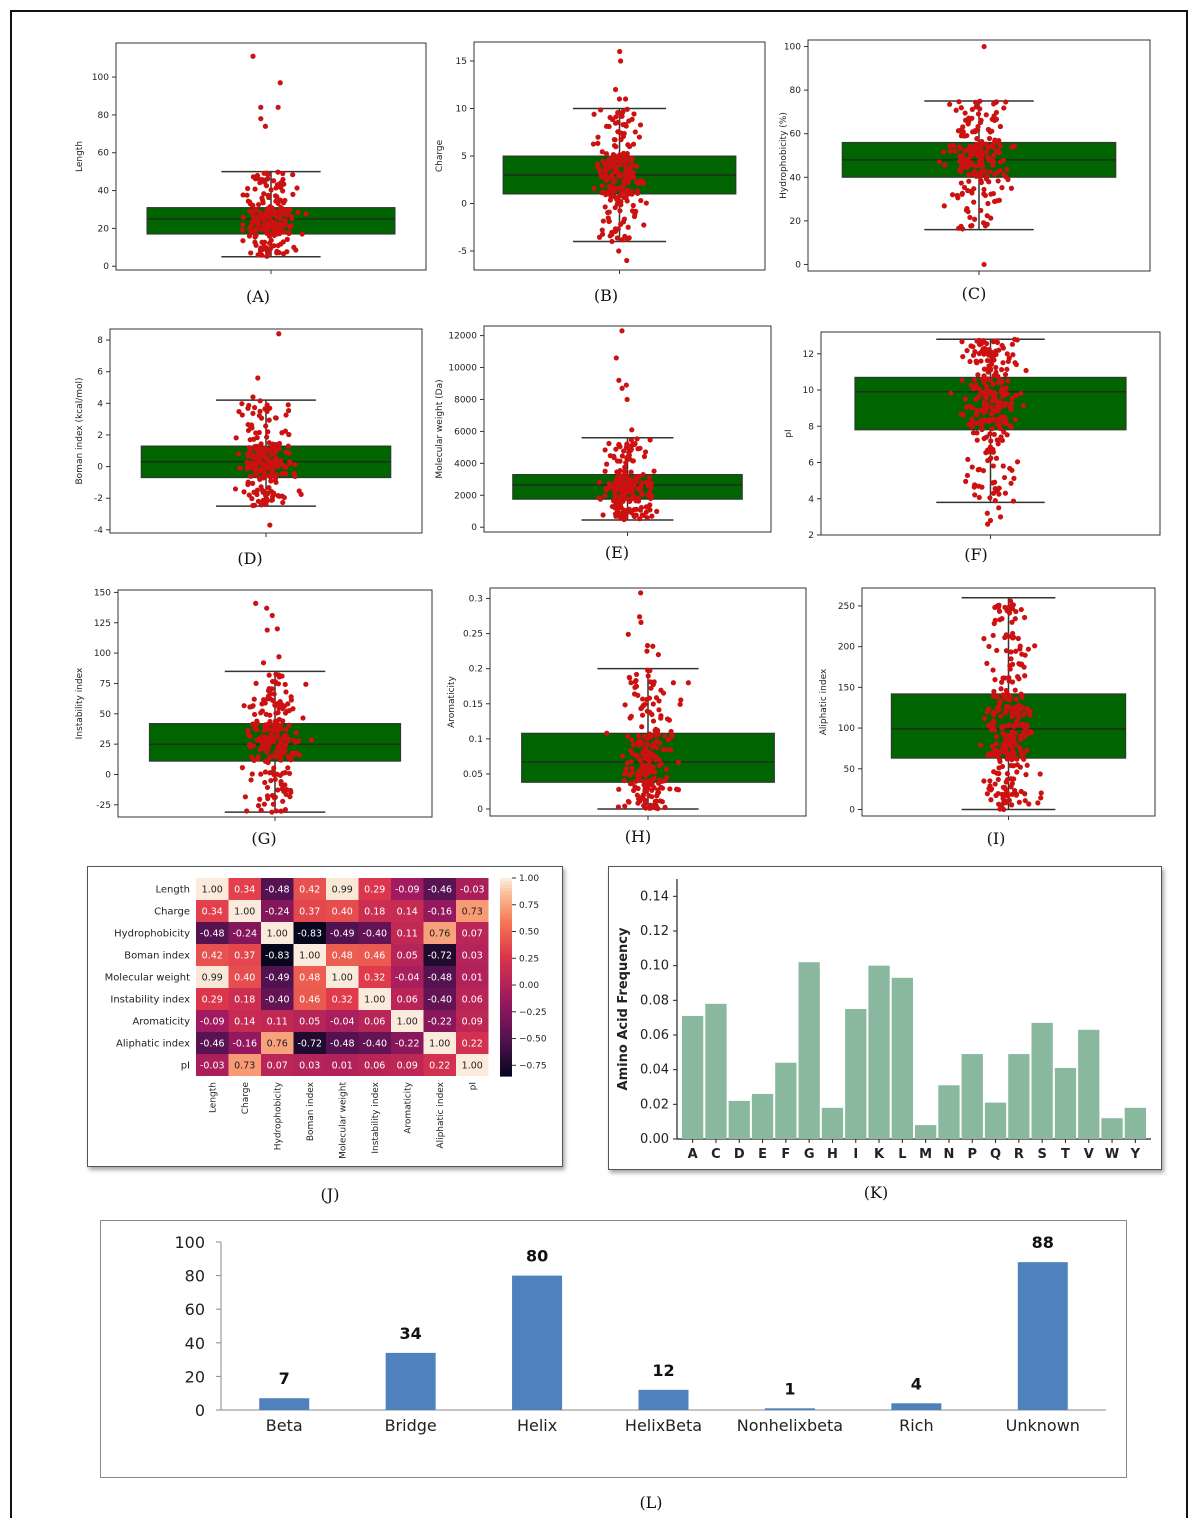 This screenshot has height=1521, width=1192. What do you see at coordinates (461, 62) in the screenshot?
I see `y-tick-label: 15` at bounding box center [461, 62].